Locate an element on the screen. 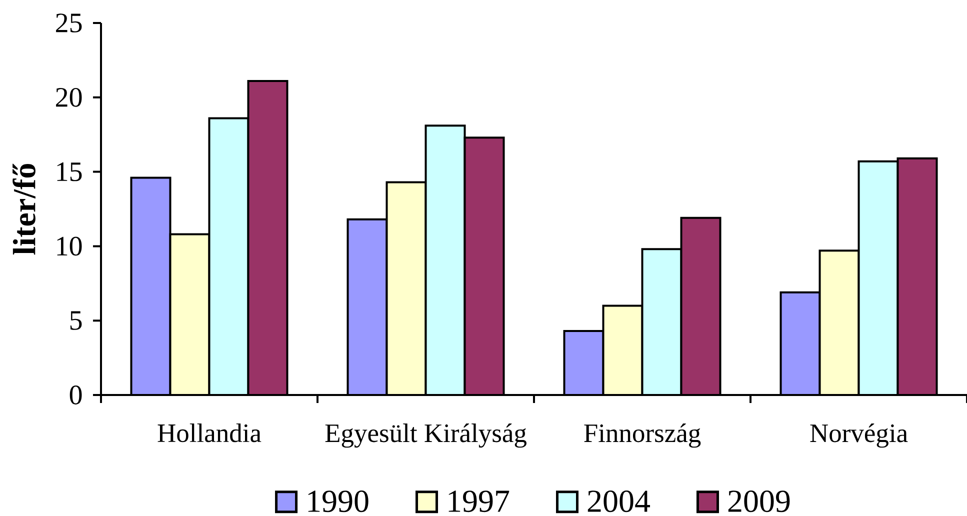  y-tick-label: 15 is located at coordinates (69, 172).